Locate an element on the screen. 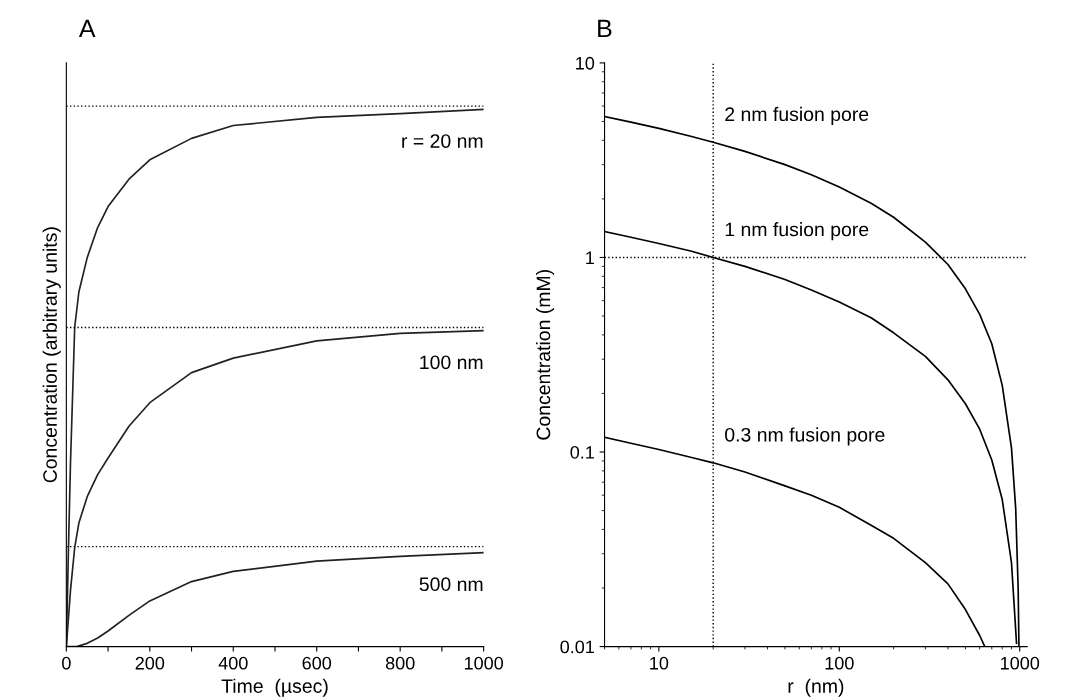 Image resolution: width=1070 pixels, height=699 pixels. series-label: 500 nm is located at coordinates (451, 584).